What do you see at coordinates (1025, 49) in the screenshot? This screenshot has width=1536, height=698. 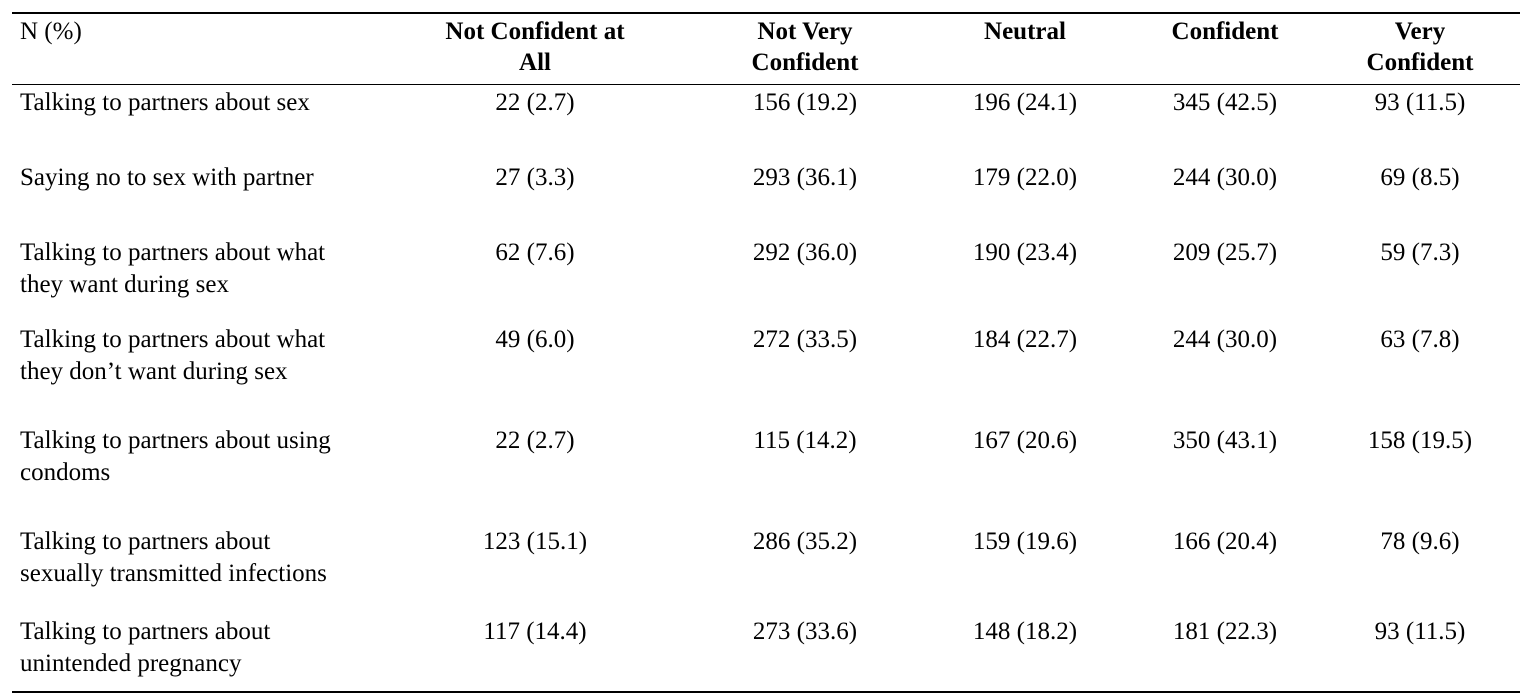 I see `column-header-neutral: Neutral` at bounding box center [1025, 49].